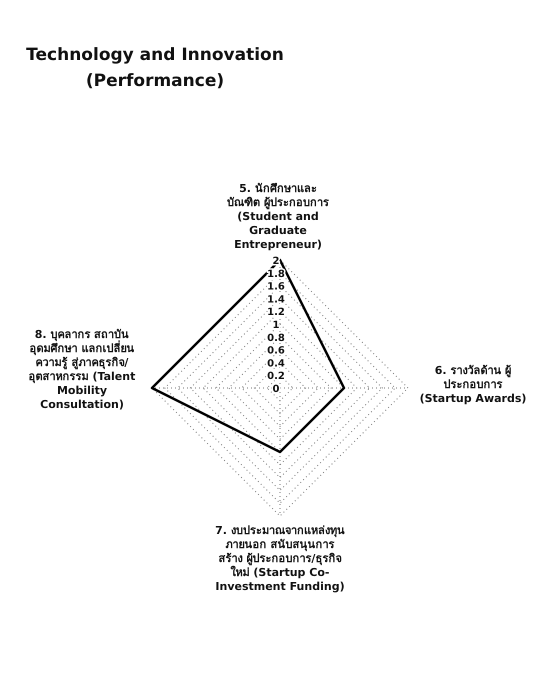 This screenshot has height=695, width=550. I want to click on y-tick-label: 0.4, so click(276, 364).